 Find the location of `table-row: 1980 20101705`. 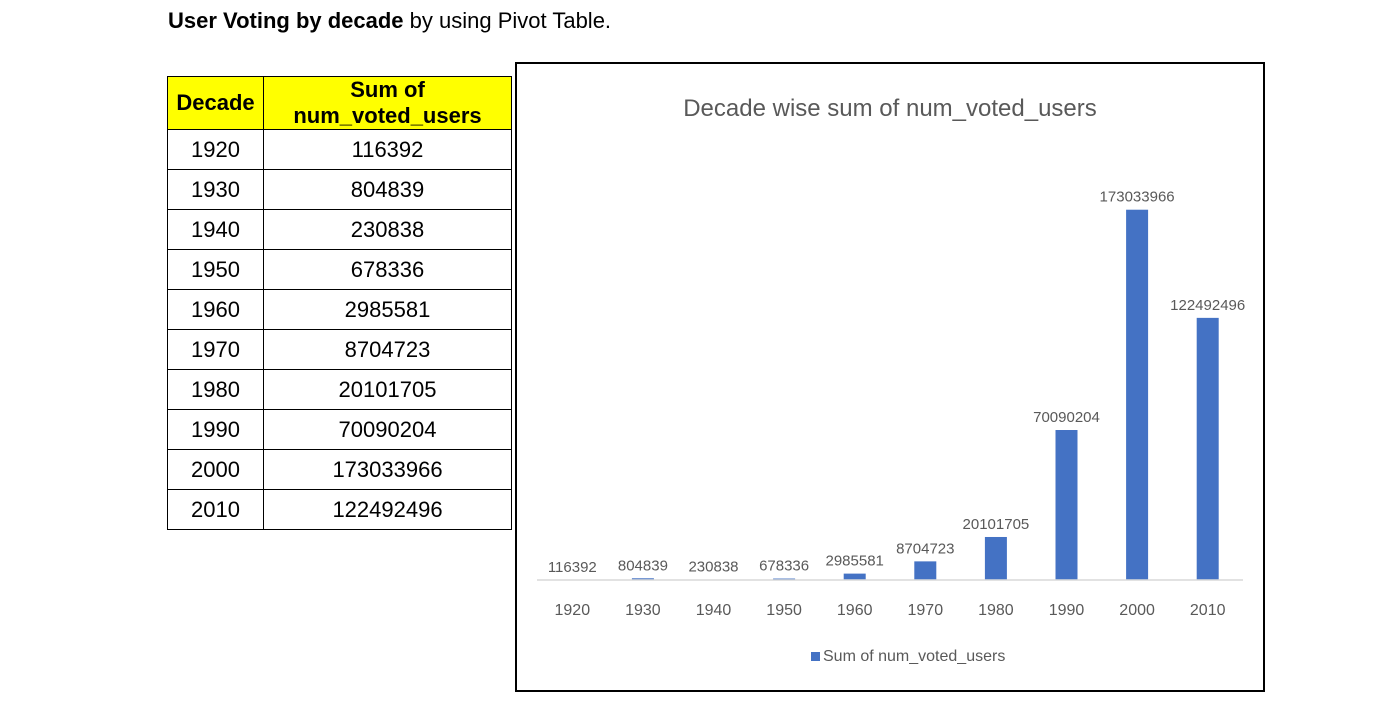

table-row: 1980 20101705 is located at coordinates (339, 389).